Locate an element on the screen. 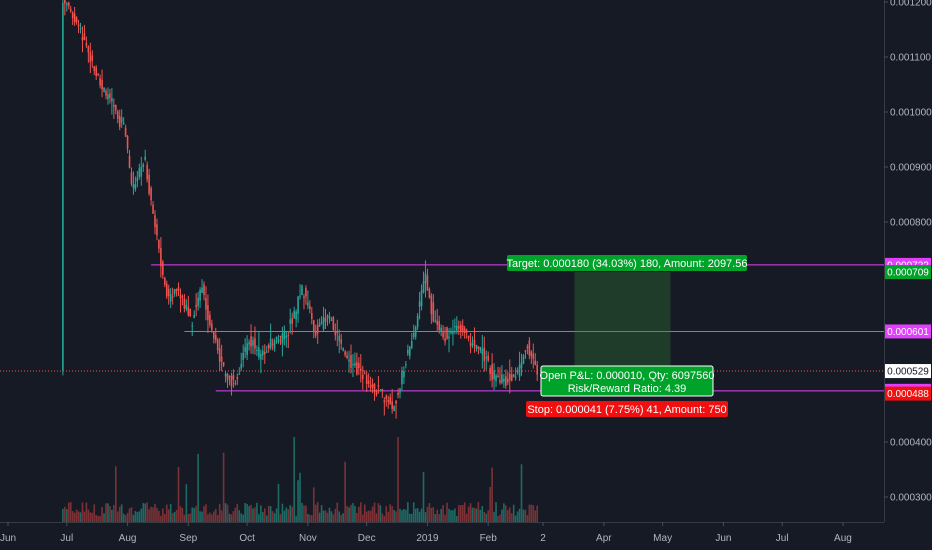 This screenshot has width=932, height=550. stop-label-box is located at coordinates (627, 409).